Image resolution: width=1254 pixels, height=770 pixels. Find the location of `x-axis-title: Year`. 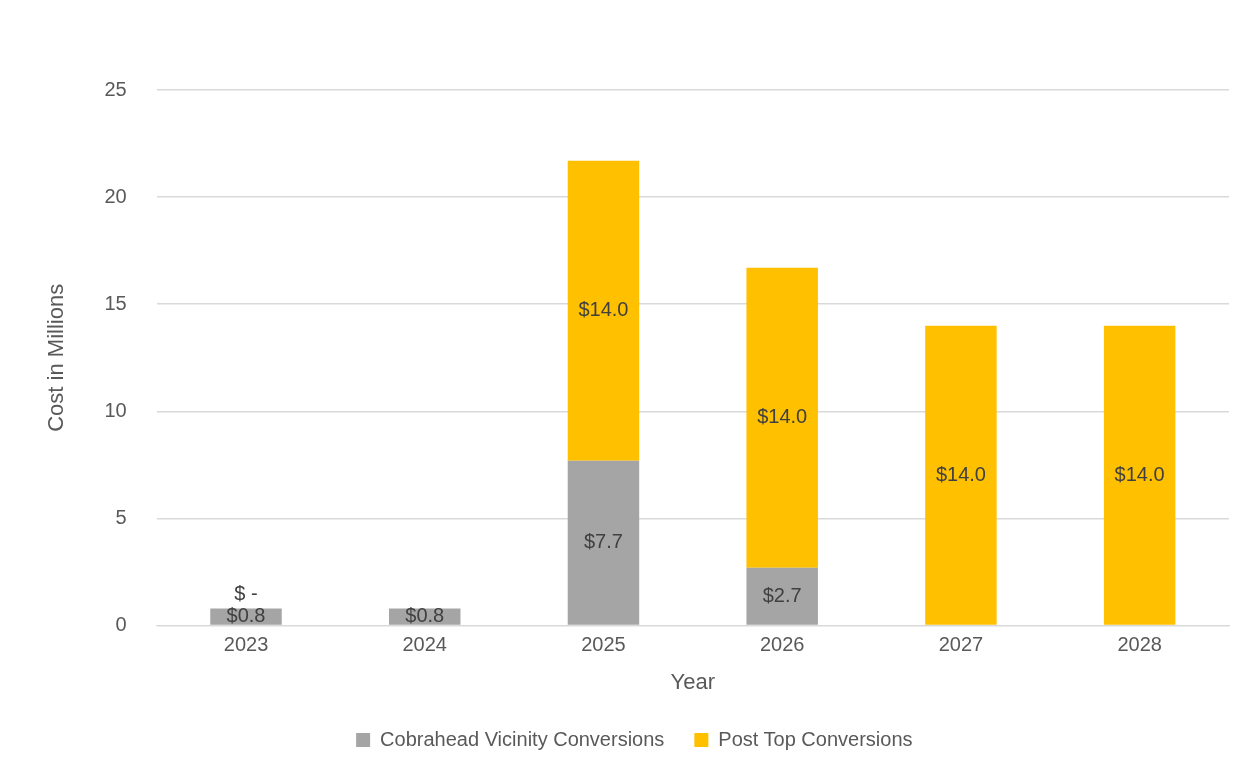

x-axis-title: Year is located at coordinates (693, 681).